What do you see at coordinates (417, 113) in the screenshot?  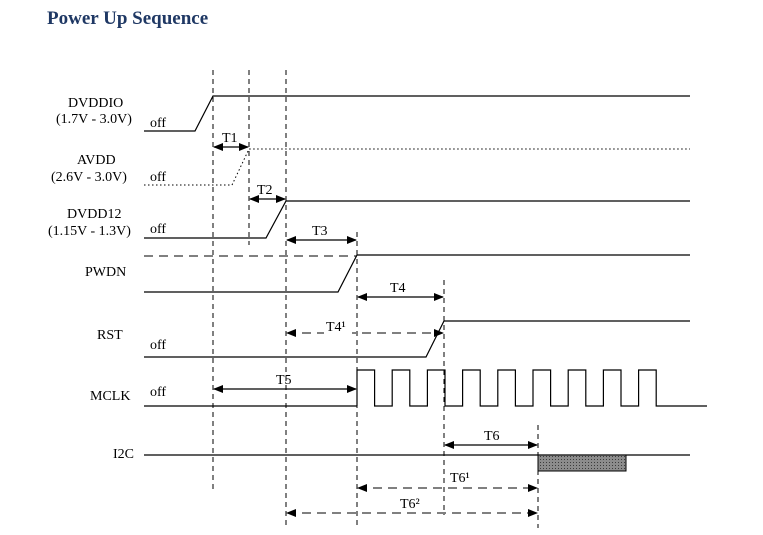 I see `dvddio-waveform` at bounding box center [417, 113].